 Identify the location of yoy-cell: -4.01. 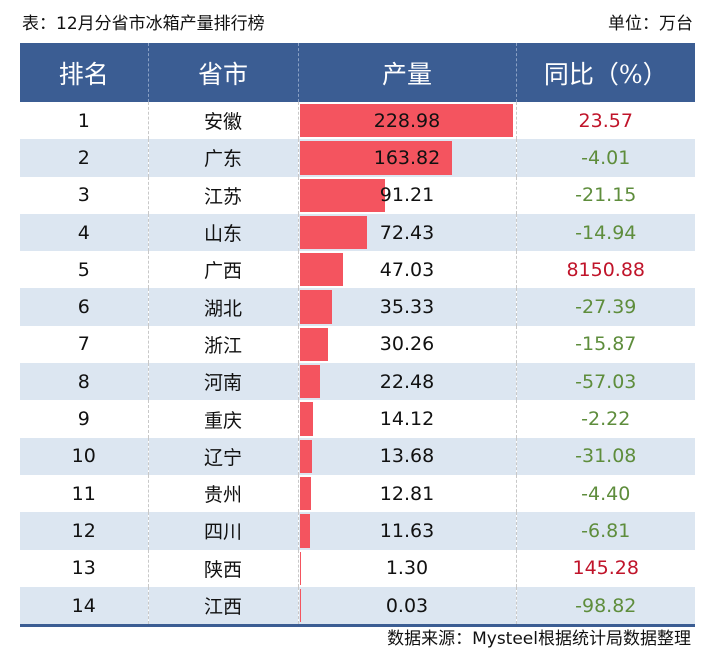
(605, 158).